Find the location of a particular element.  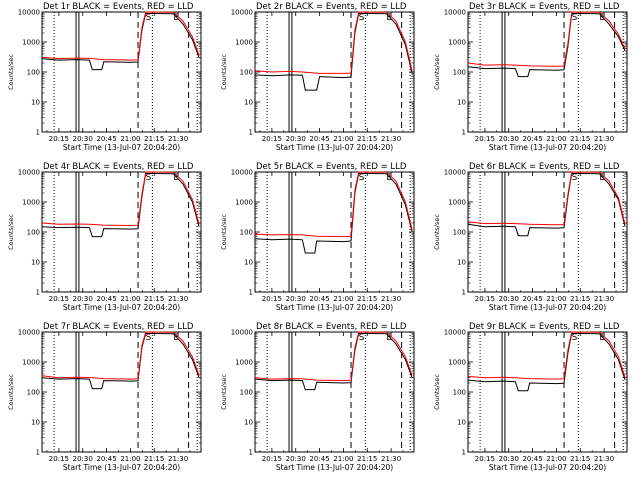

panel-title: Det 5r BLACK = Events, RED = LLD is located at coordinates (331, 167).